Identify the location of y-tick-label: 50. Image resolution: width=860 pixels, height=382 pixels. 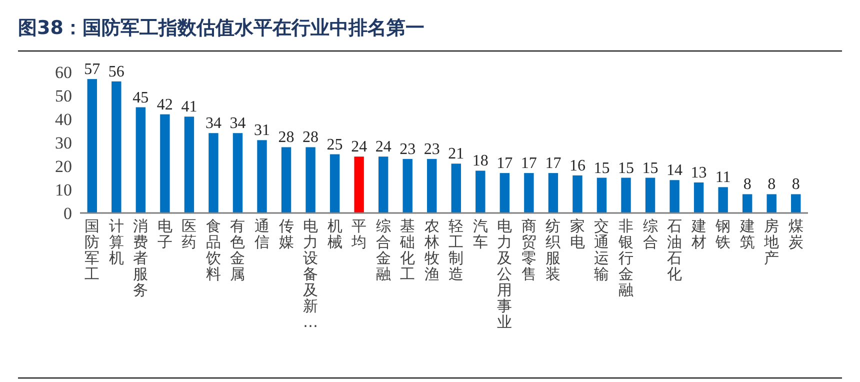
(63, 96).